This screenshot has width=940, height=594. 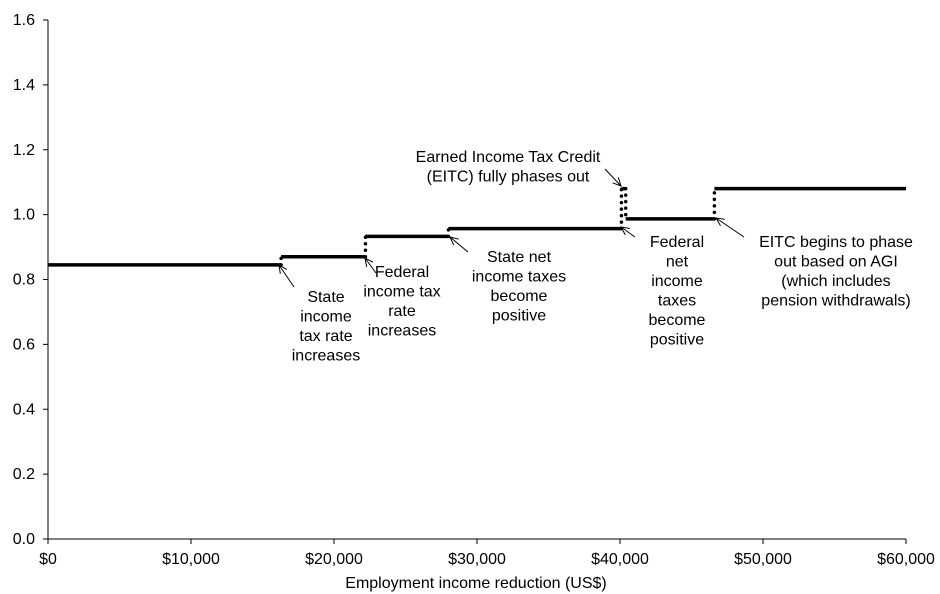 I want to click on annotation-federal-tax-rate: Federal income tax rate increases, so click(x=402, y=298).